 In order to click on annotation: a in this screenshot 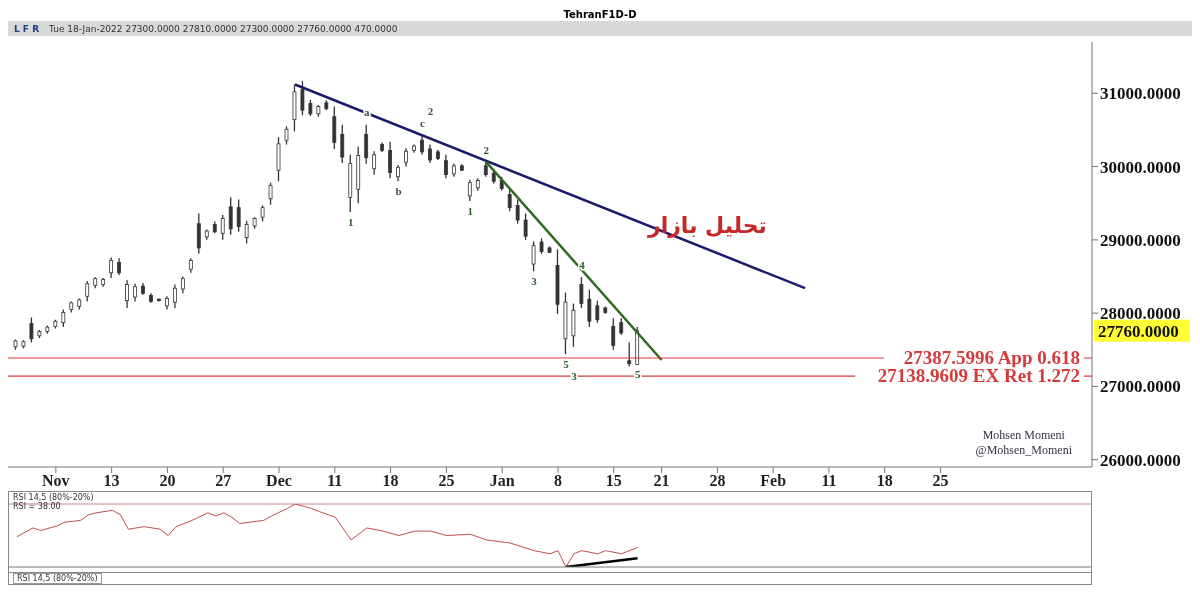, I will do `click(366, 112)`.